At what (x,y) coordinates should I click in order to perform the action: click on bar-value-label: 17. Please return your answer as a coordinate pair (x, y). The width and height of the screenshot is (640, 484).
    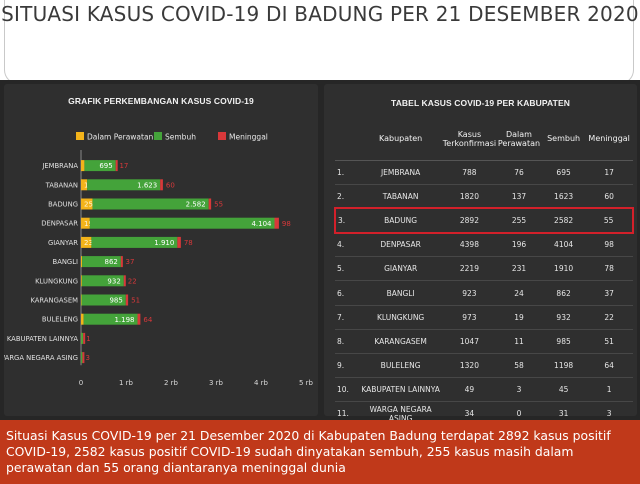
    Looking at the image, I should click on (123, 166).